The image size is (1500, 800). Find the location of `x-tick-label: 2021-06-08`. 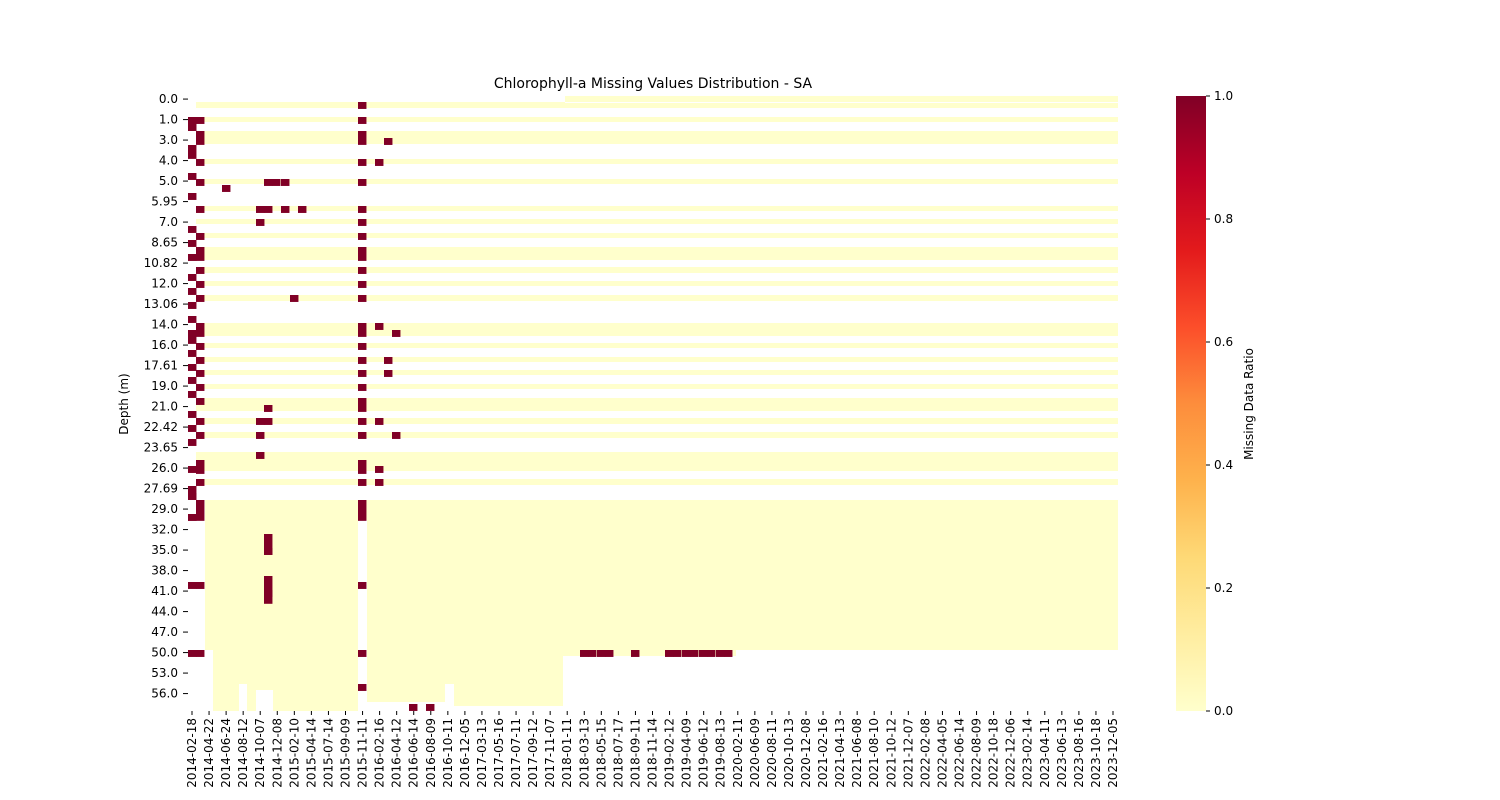

x-tick-label: 2021-06-08 is located at coordinates (857, 753).